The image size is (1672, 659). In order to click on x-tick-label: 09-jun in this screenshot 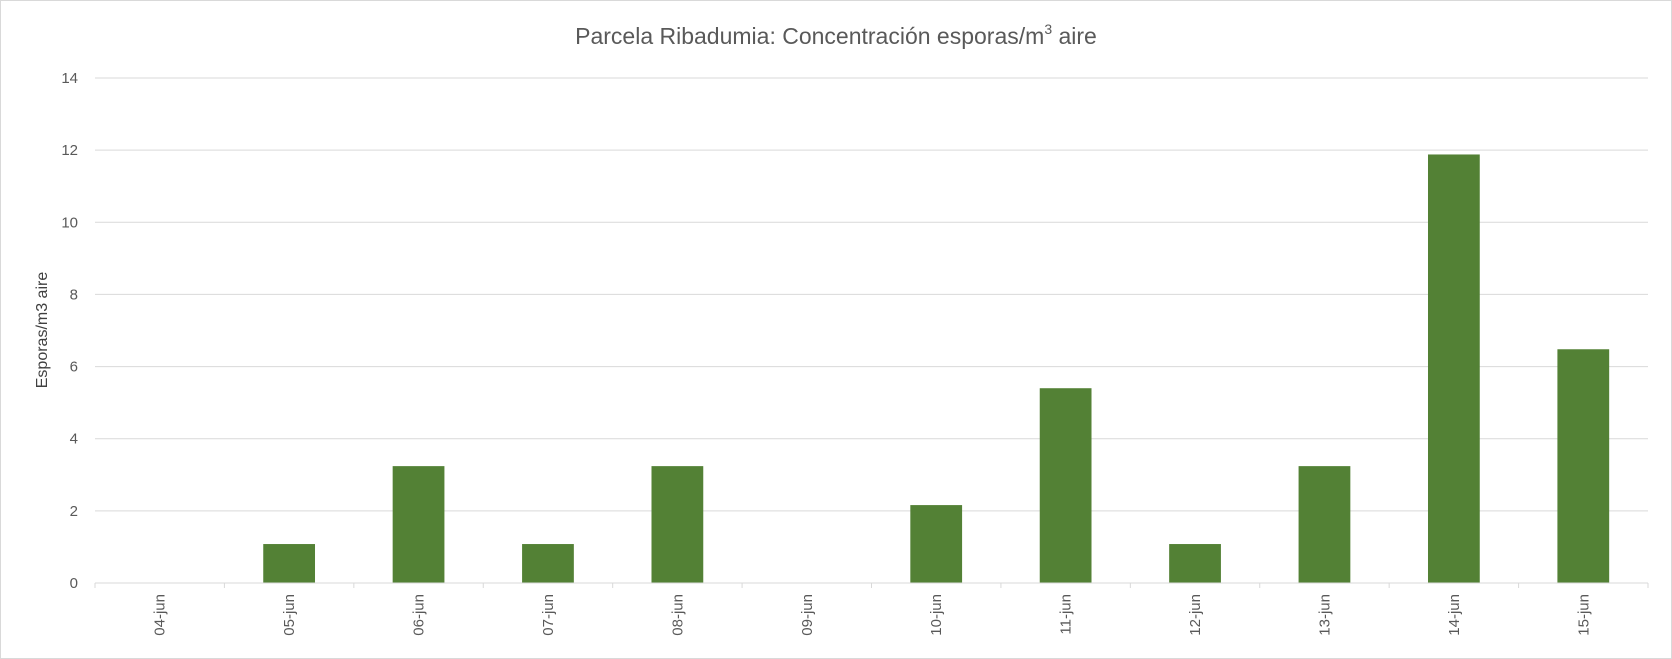, I will do `click(807, 615)`.